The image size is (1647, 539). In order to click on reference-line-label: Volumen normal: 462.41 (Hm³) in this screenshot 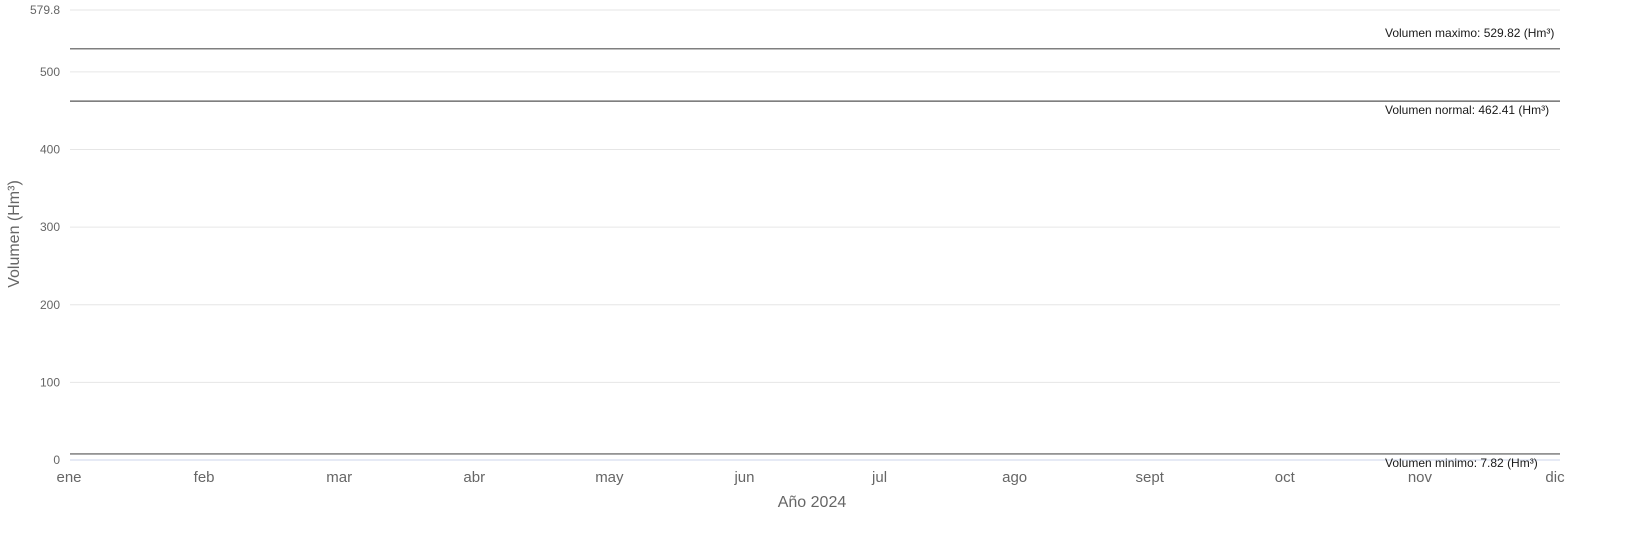, I will do `click(1467, 110)`.